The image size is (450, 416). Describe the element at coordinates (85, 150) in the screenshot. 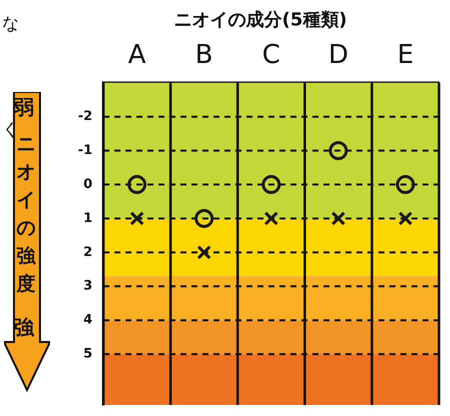

I see `y-tick-label: -1` at that location.